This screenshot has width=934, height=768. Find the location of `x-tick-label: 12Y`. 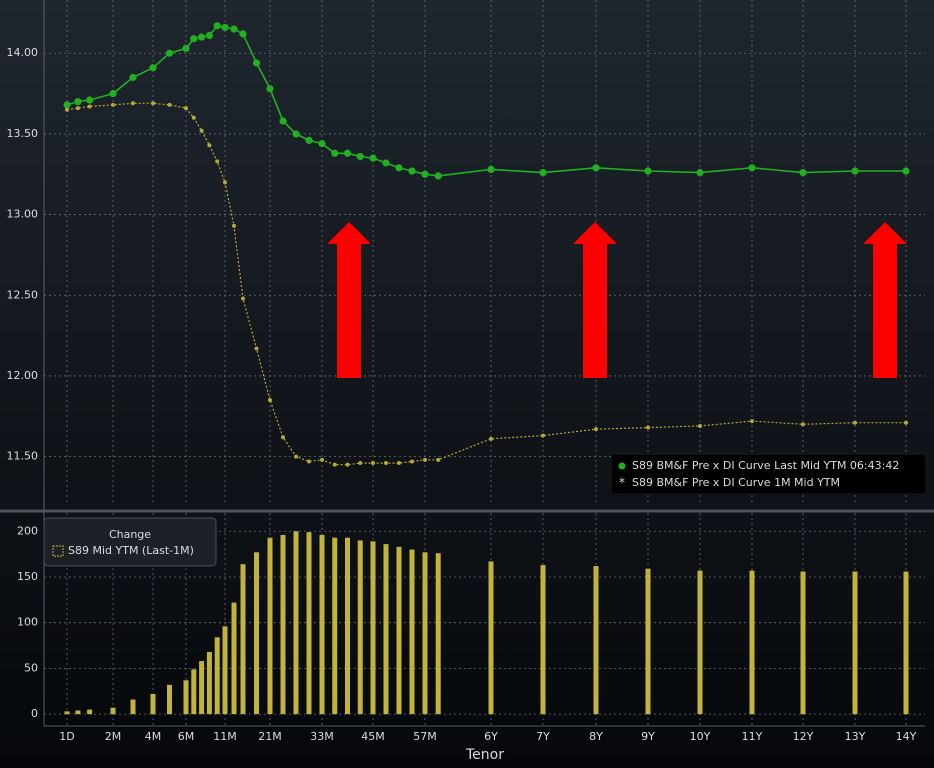

x-tick-label: 12Y is located at coordinates (803, 736).